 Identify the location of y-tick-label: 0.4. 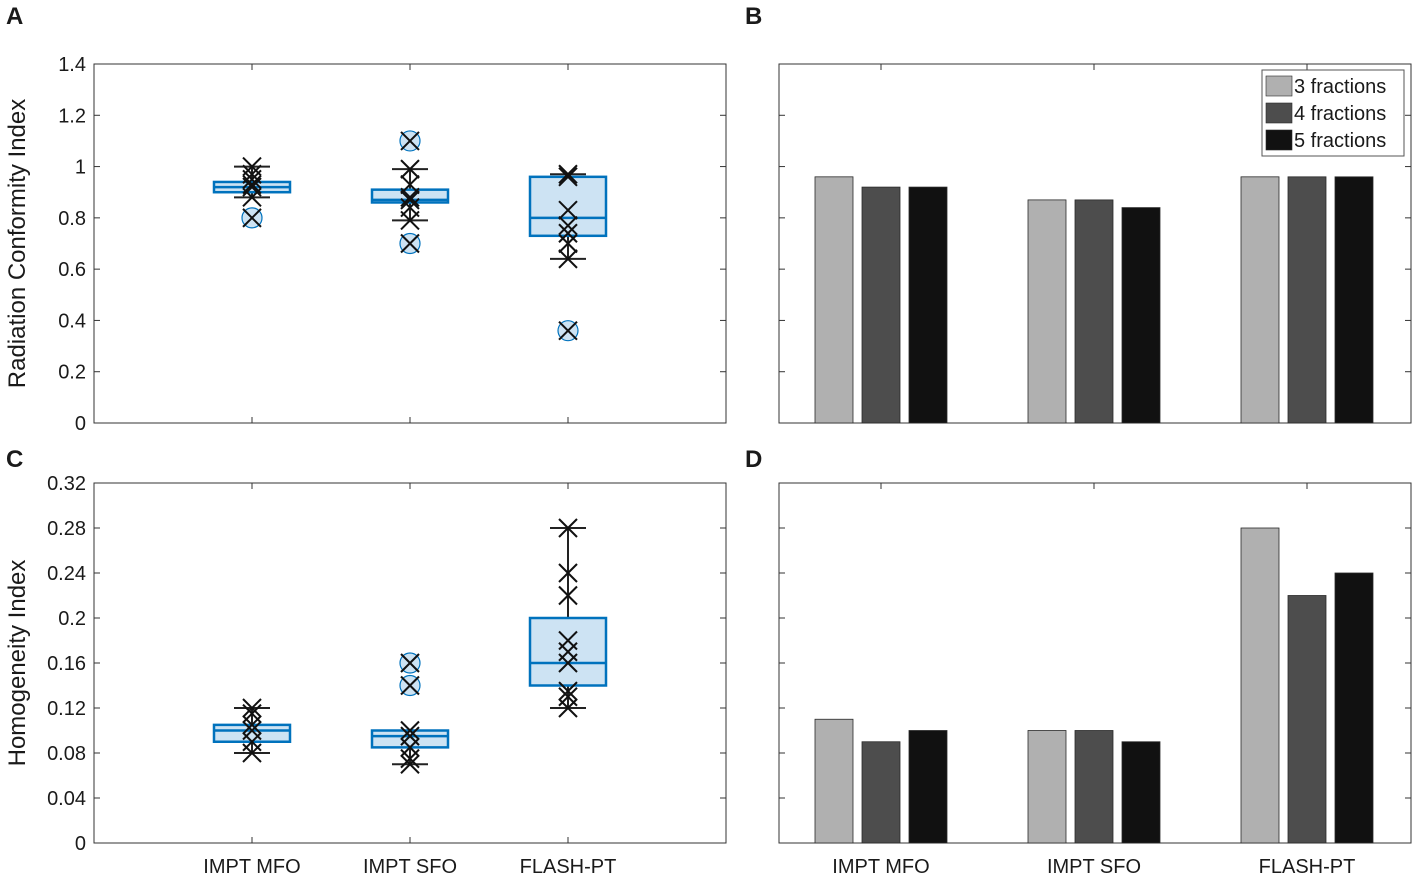
(72, 321).